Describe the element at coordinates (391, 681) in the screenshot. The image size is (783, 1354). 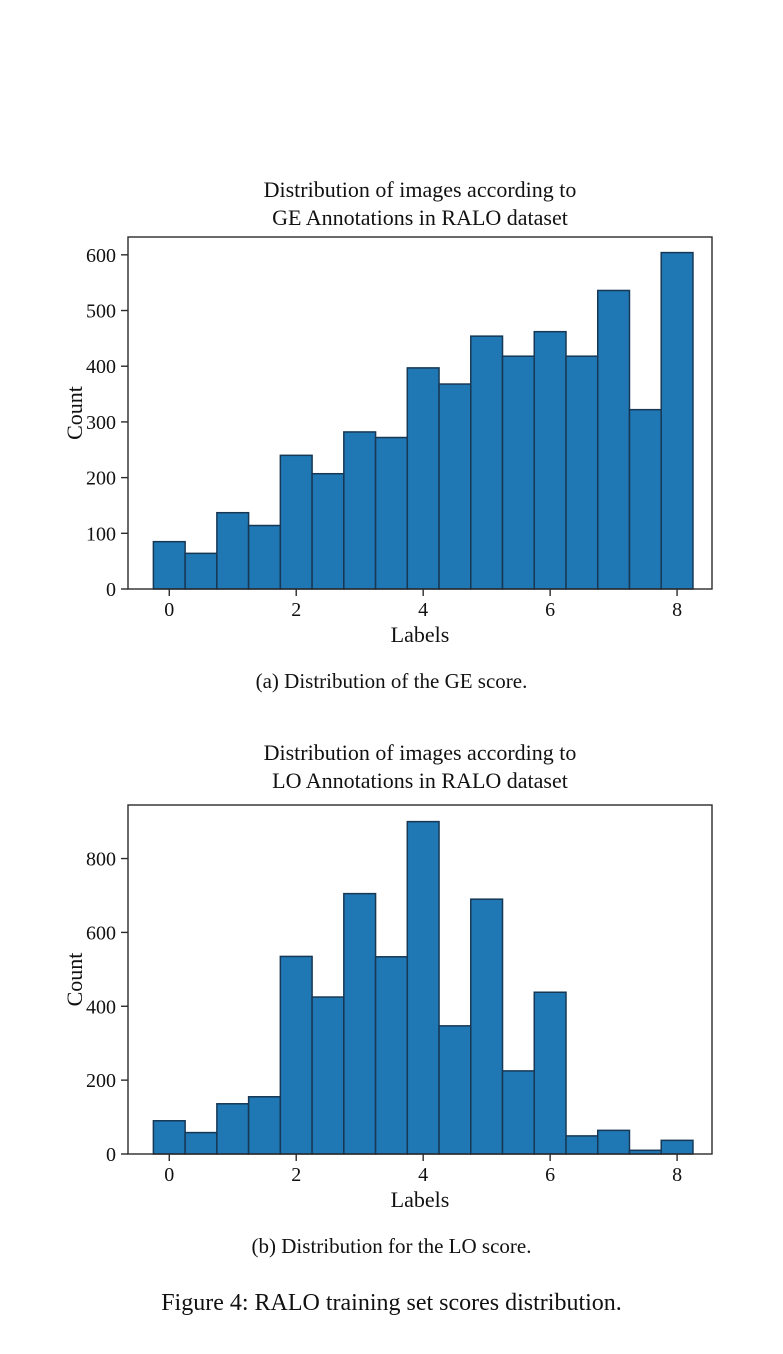
I see `subcaption-a: (a) Distribution of the GE score.` at that location.